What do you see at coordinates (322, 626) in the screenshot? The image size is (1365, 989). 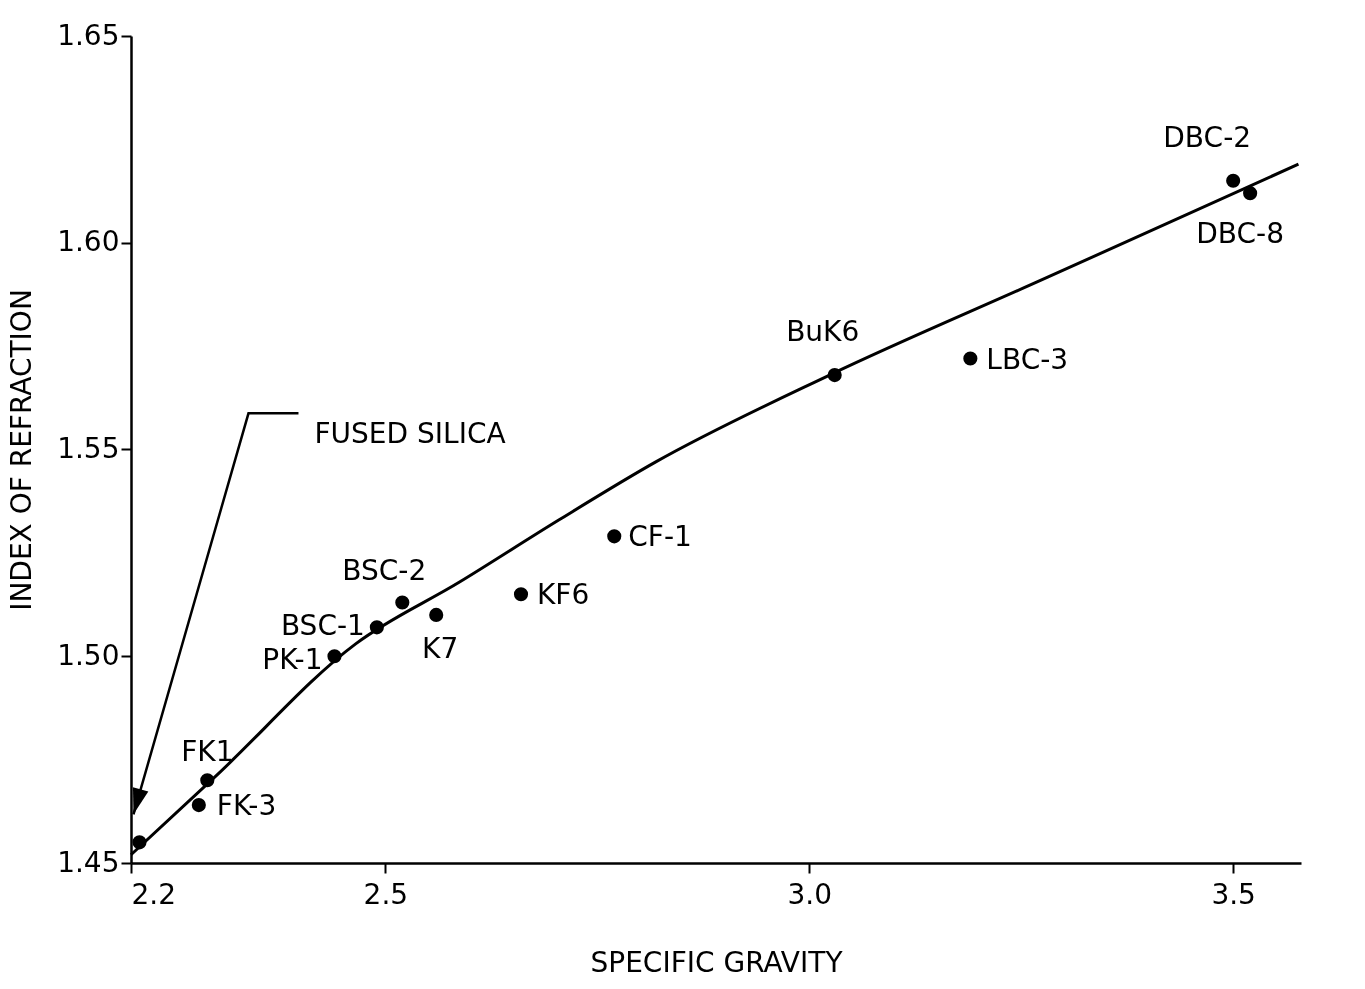 I see `annotation: BSC-1` at bounding box center [322, 626].